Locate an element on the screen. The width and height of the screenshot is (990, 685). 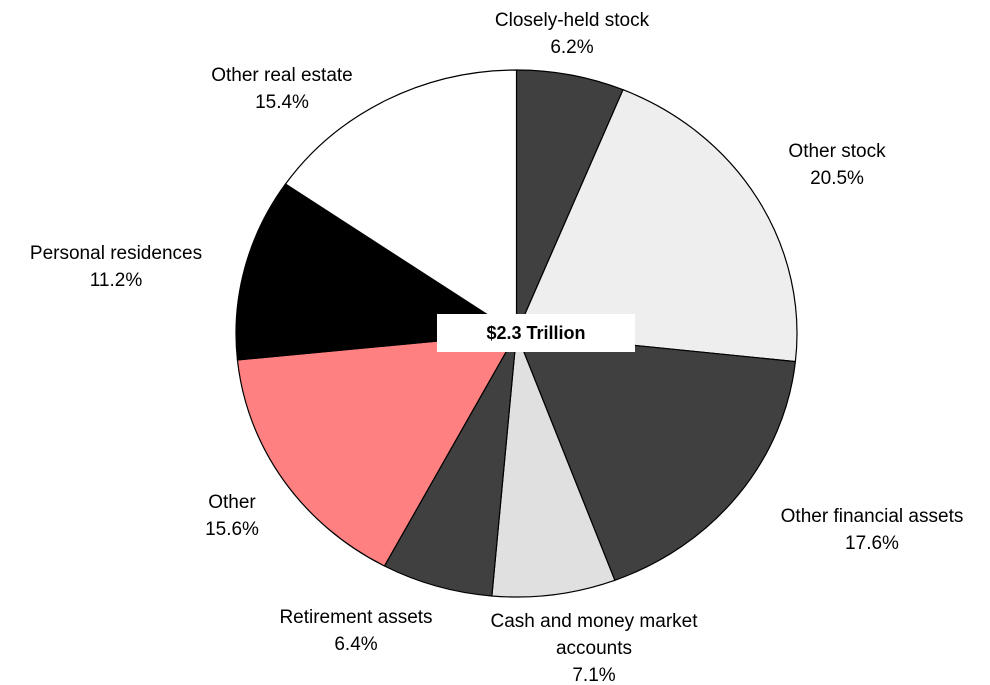
slice-label: Closely-held stock 6.2% is located at coordinates (572, 34).